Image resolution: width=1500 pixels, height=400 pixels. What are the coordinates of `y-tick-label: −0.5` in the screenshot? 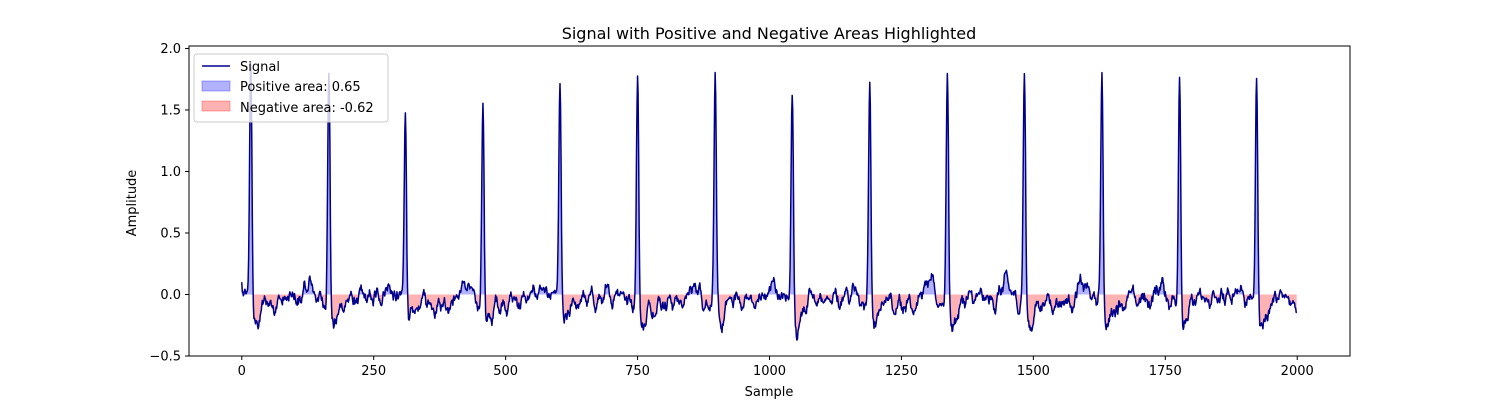 It's located at (165, 357).